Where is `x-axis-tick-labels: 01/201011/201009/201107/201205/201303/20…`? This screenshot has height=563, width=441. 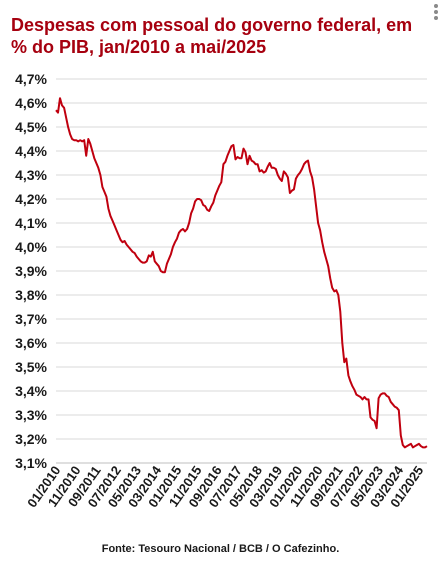
x-axis-tick-labels: 01/201011/201009/201107/201205/201303/20… is located at coordinates (225, 486).